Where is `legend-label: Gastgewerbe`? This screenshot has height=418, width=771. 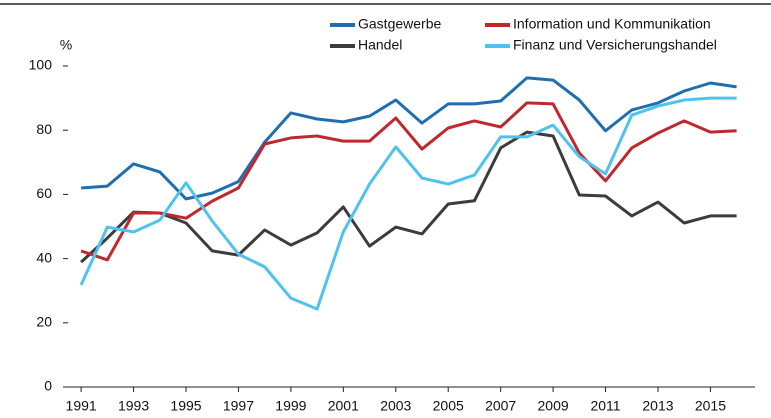 legend-label: Gastgewerbe is located at coordinates (399, 24).